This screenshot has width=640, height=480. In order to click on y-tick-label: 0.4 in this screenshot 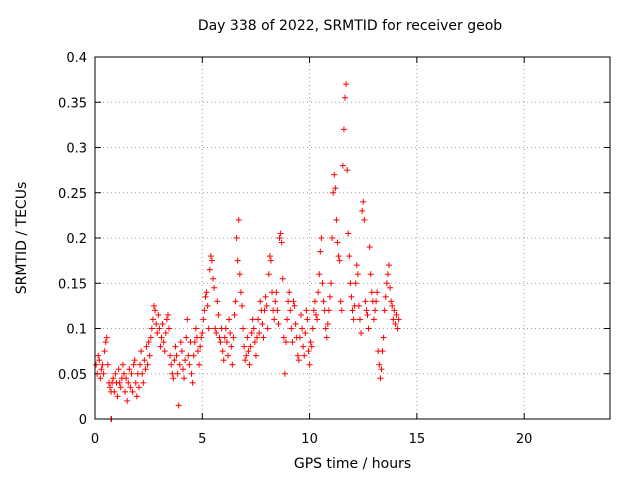, I will do `click(76, 58)`.